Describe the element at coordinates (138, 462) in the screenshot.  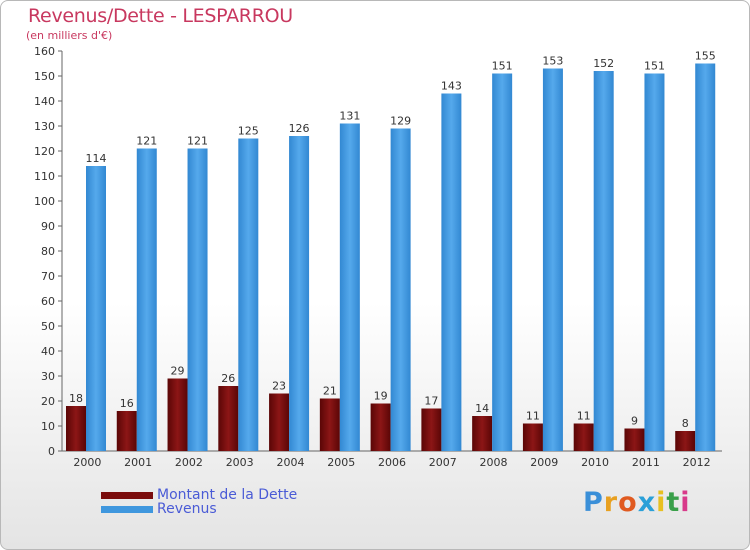
I see `x-tick-label: 2001` at that location.